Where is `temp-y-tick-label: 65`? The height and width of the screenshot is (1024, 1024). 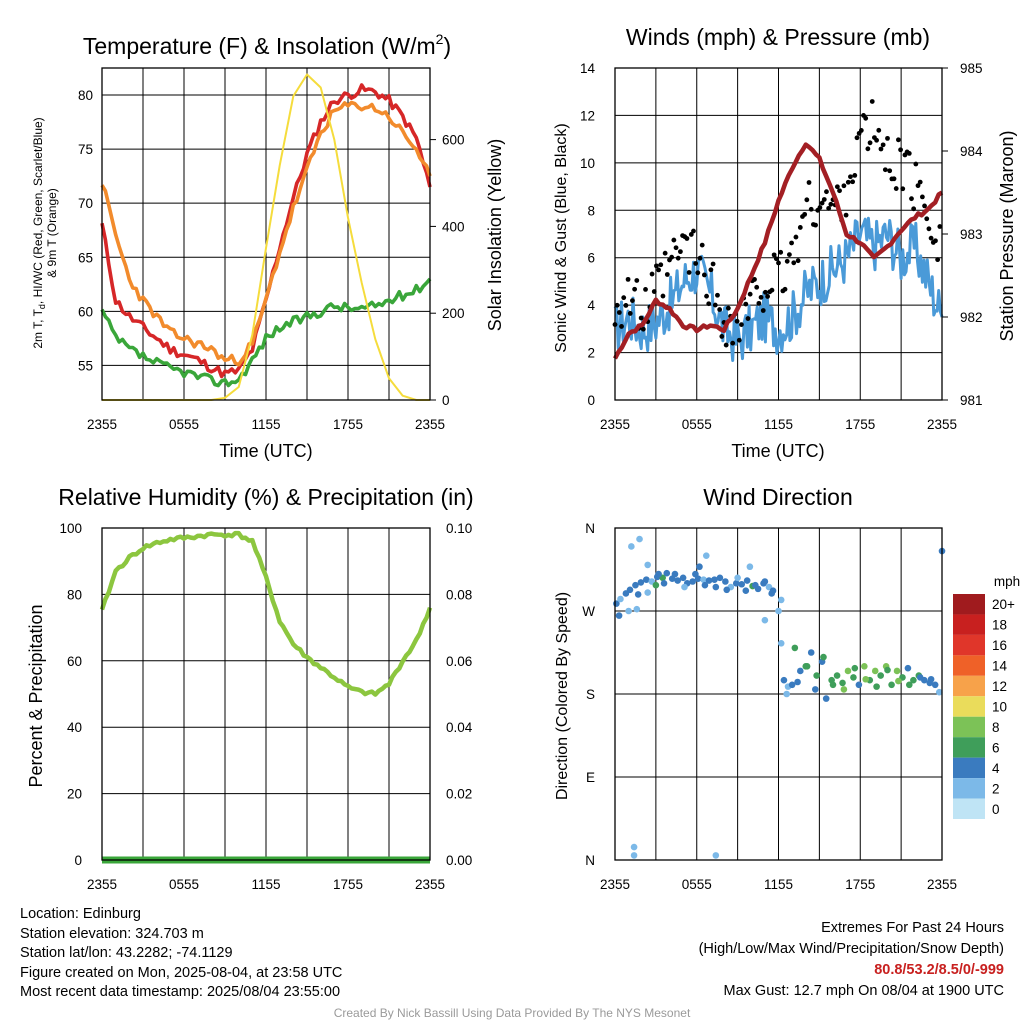
temp-y-tick-label: 65 is located at coordinates (85, 257).